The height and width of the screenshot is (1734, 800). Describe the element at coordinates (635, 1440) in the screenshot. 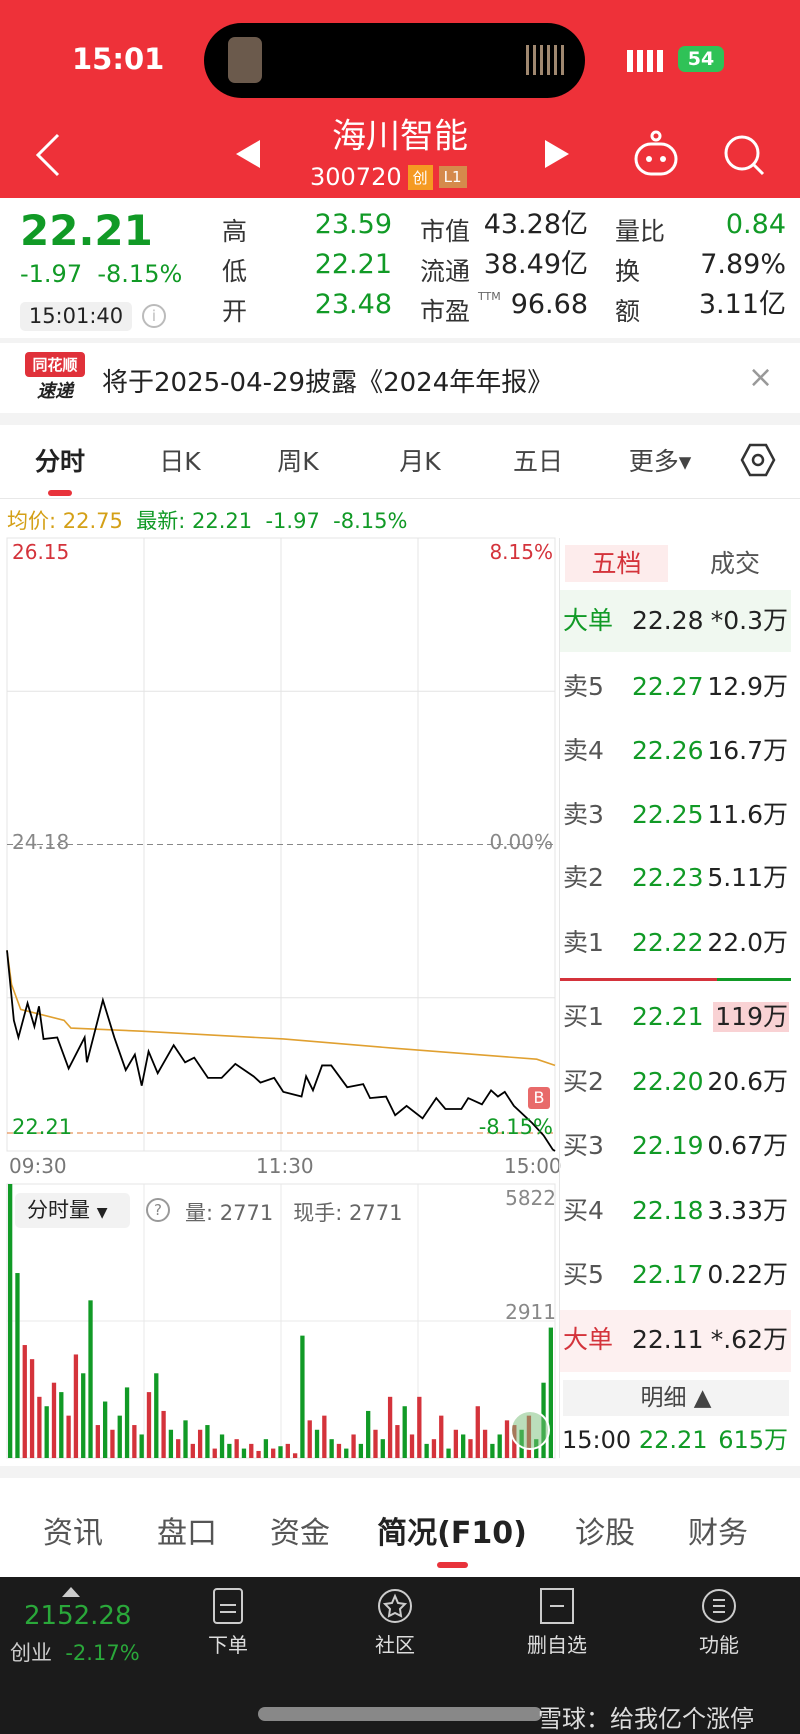

I see `trade-row: 15:00 22.21` at that location.